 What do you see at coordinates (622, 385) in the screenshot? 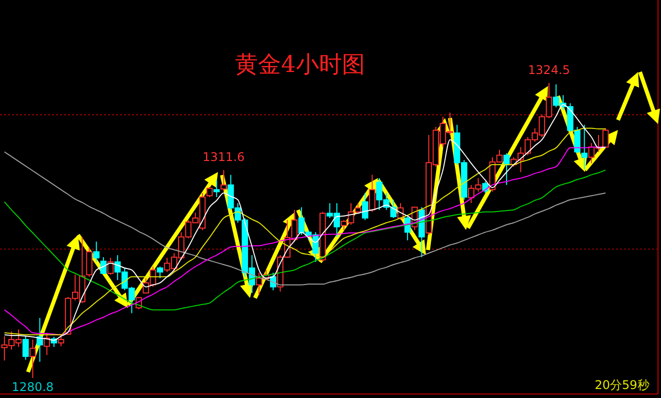
I see `annotation: 20分59秒` at bounding box center [622, 385].